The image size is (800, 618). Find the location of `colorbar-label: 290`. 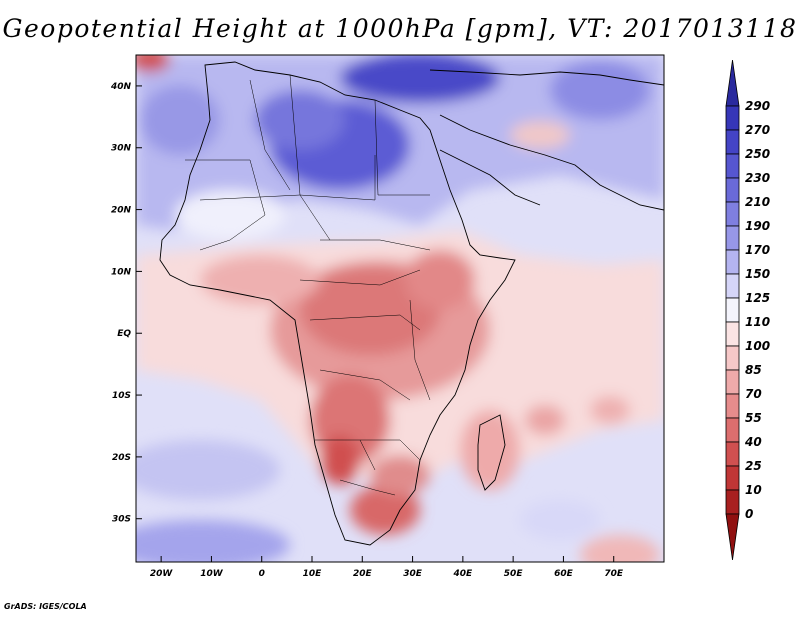

colorbar-label: 290 is located at coordinates (757, 106).